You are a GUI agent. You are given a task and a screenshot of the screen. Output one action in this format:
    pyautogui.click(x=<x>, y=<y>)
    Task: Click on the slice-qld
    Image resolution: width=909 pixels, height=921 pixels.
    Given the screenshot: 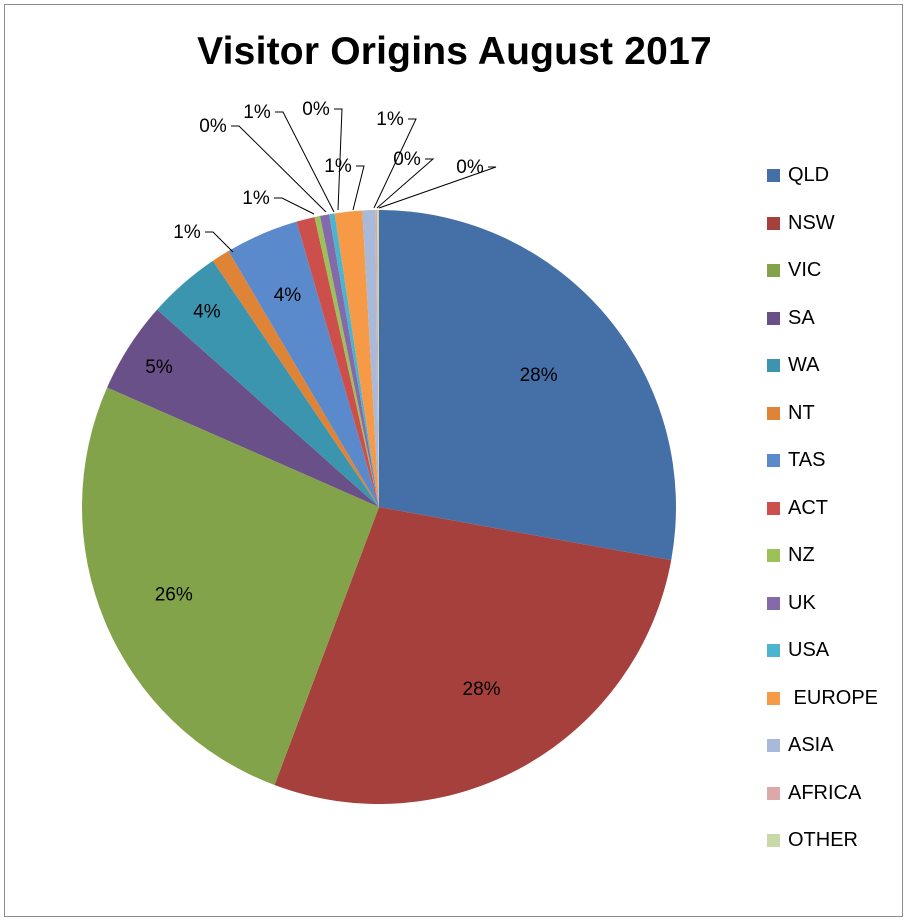 What is the action you would take?
    pyautogui.click(x=527, y=385)
    